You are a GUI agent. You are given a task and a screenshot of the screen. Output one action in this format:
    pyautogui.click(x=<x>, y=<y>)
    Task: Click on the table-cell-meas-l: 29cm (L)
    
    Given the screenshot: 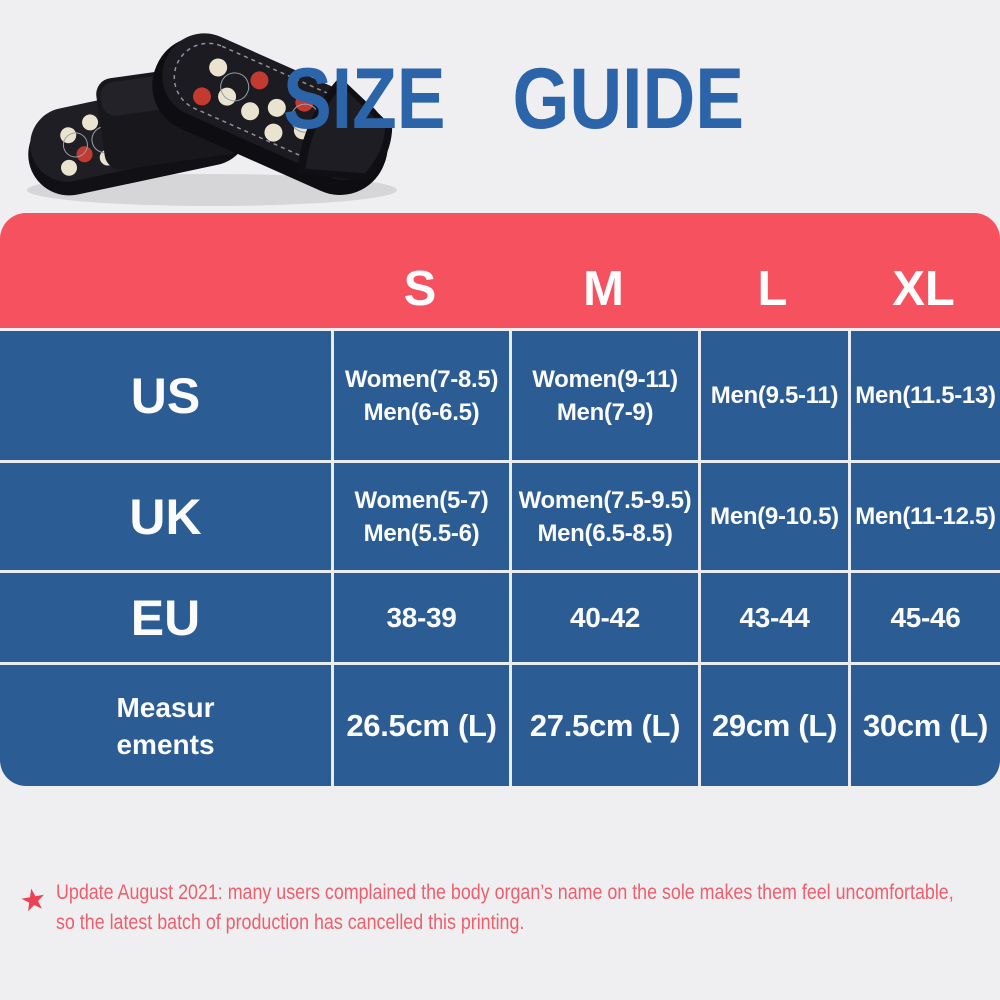 What is the action you would take?
    pyautogui.click(x=774, y=725)
    